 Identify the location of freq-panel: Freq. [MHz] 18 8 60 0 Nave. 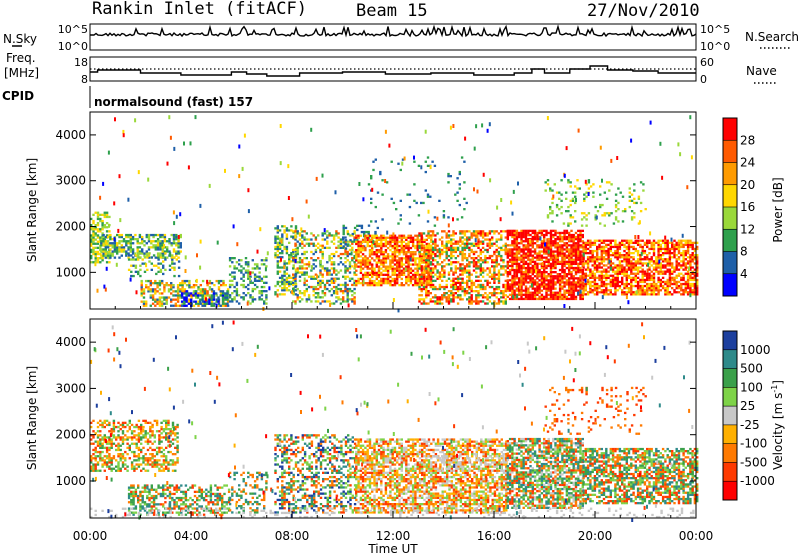
(390, 68).